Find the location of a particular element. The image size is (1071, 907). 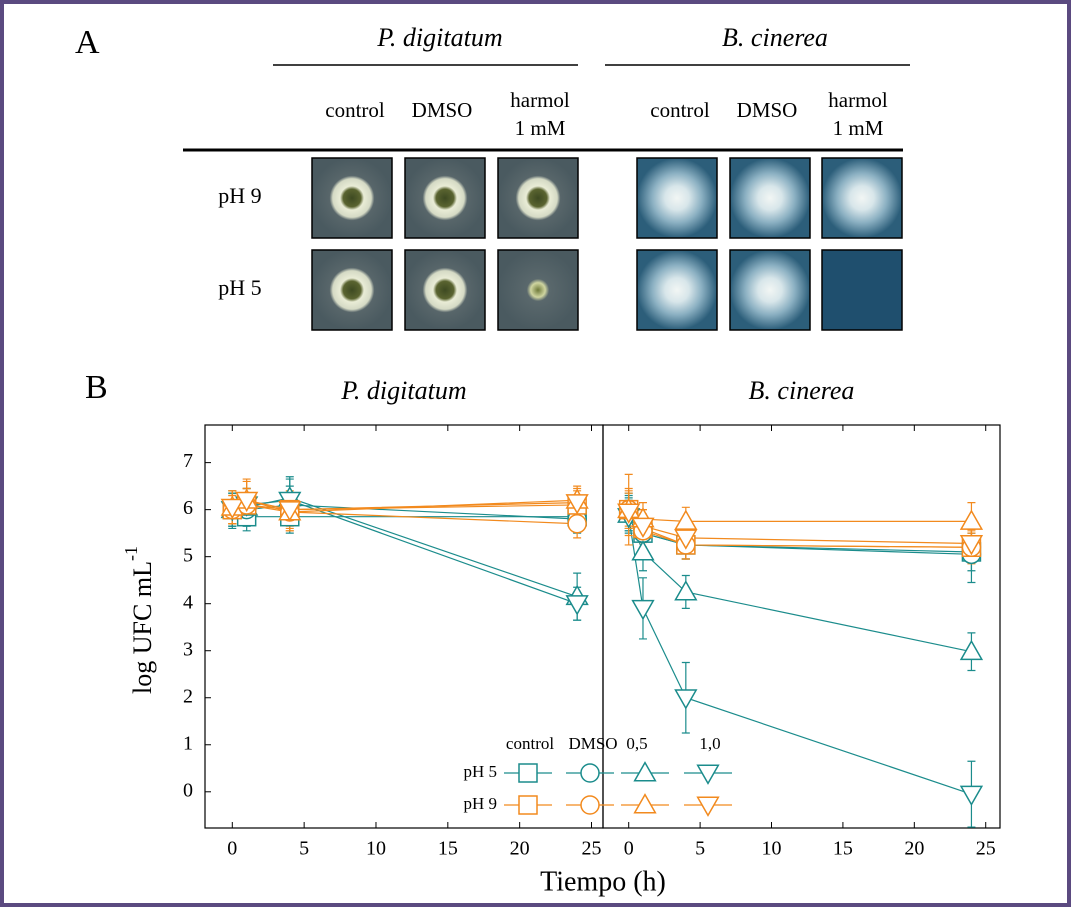

legend-row: pH 9 is located at coordinates (480, 803).